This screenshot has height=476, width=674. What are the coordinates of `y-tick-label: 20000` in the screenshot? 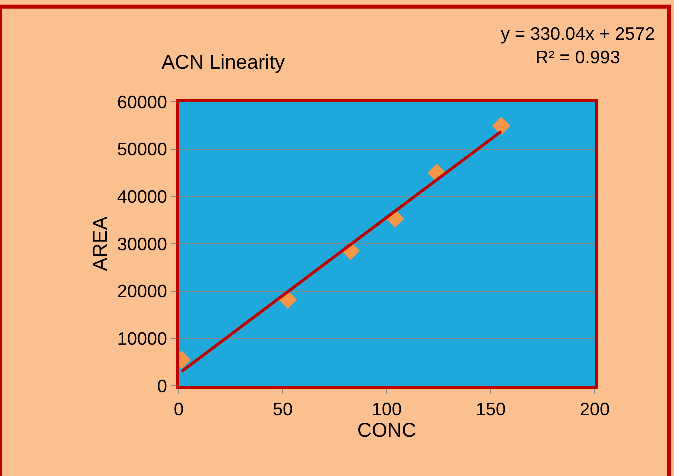 It's located at (142, 292).